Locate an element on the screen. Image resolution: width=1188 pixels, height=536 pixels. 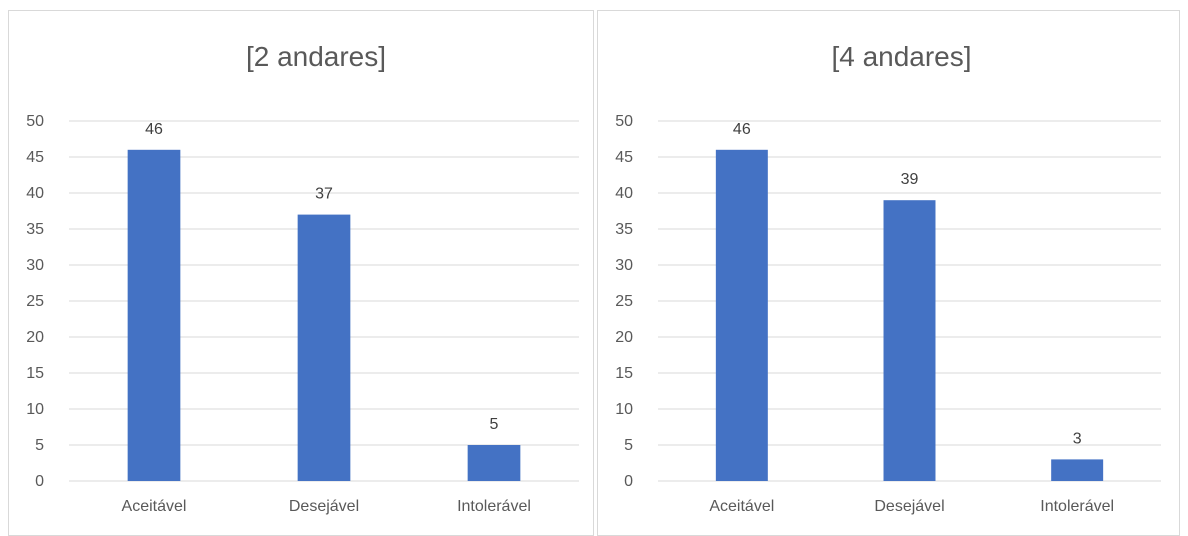
data-label-desejavel: 37 is located at coordinates (324, 194).